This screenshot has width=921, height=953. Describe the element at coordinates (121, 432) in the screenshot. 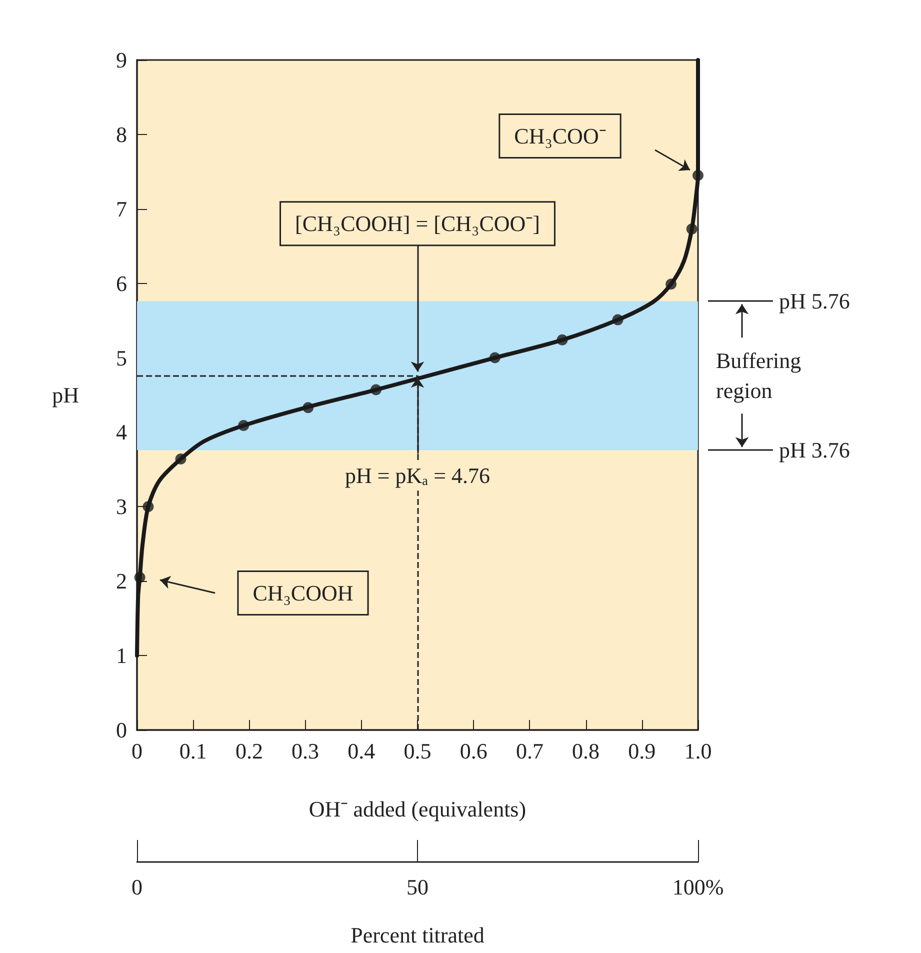

I see `y-tick-label: 4` at that location.